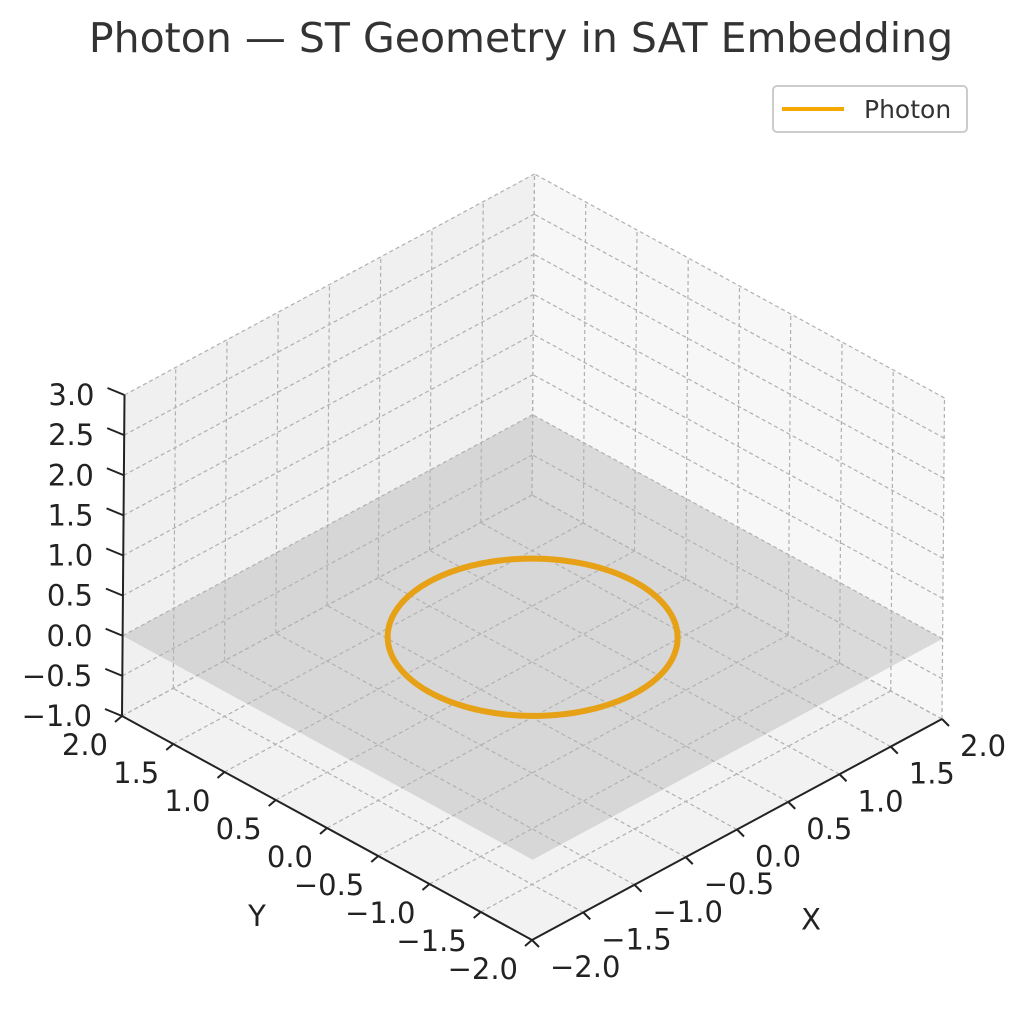  I want to click on x-tick-label: −1.0, so click(688, 912).